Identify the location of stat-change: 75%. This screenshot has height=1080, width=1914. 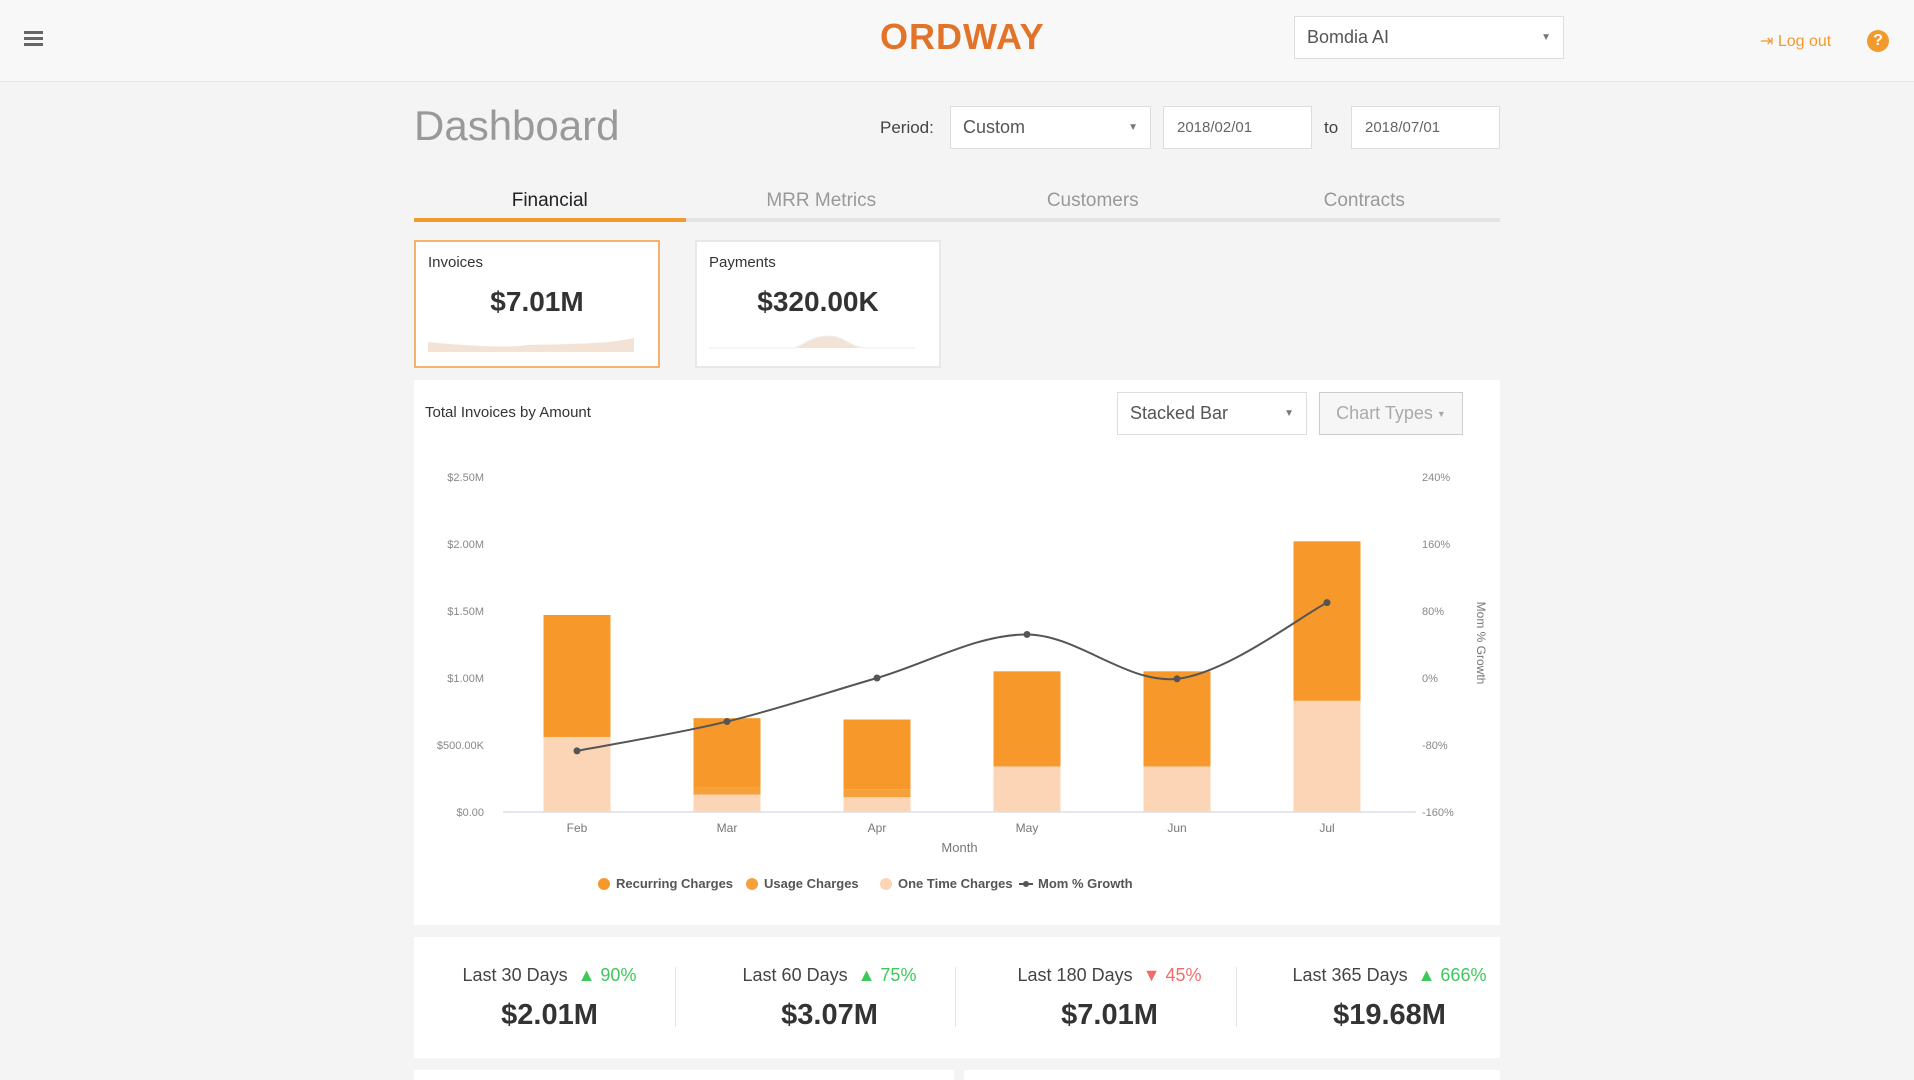
(898, 975).